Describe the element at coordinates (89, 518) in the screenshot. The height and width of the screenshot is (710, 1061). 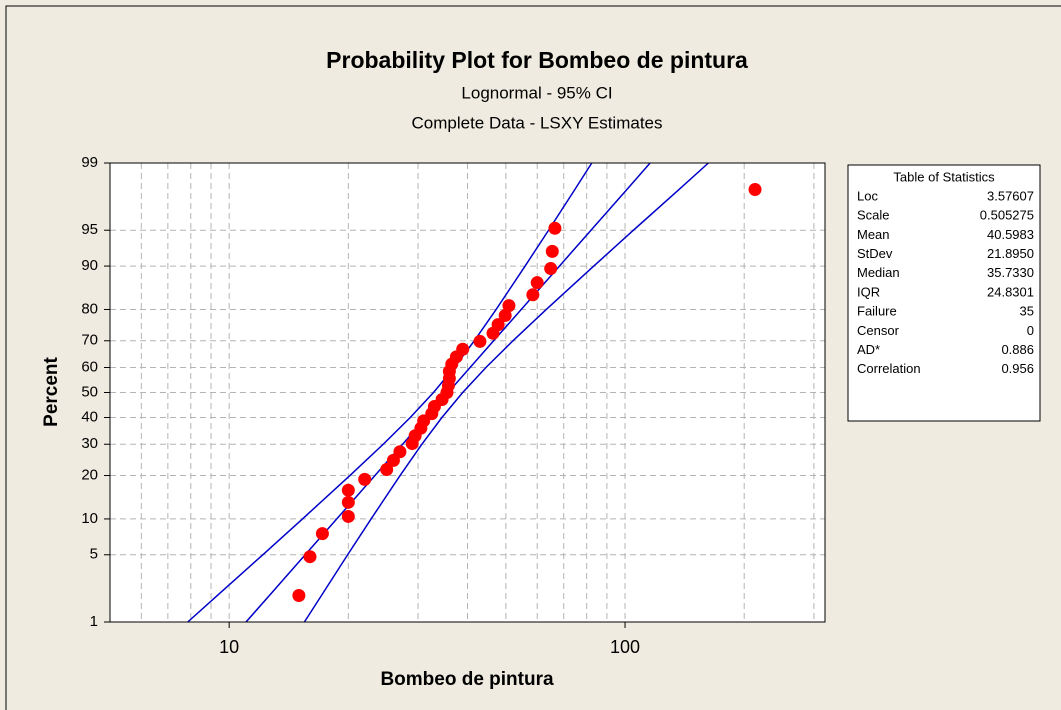
I see `y-tick-label: 10` at that location.